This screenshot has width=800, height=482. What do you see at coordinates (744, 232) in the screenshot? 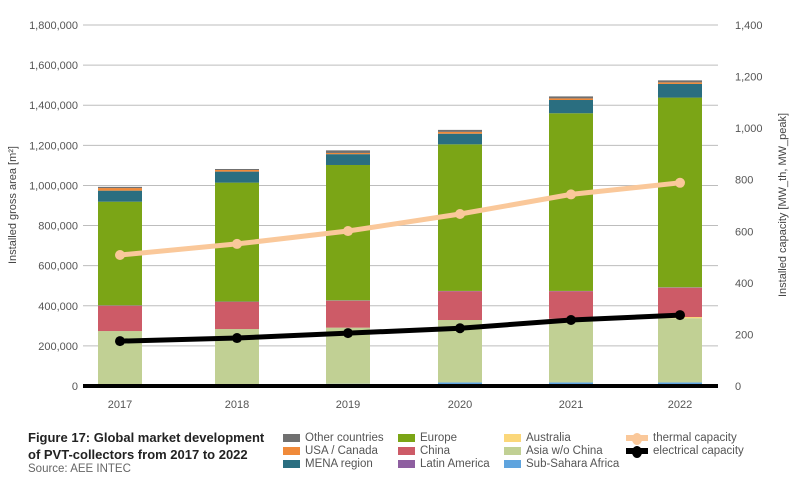
I see `y2-tick-label: 600` at bounding box center [744, 232].